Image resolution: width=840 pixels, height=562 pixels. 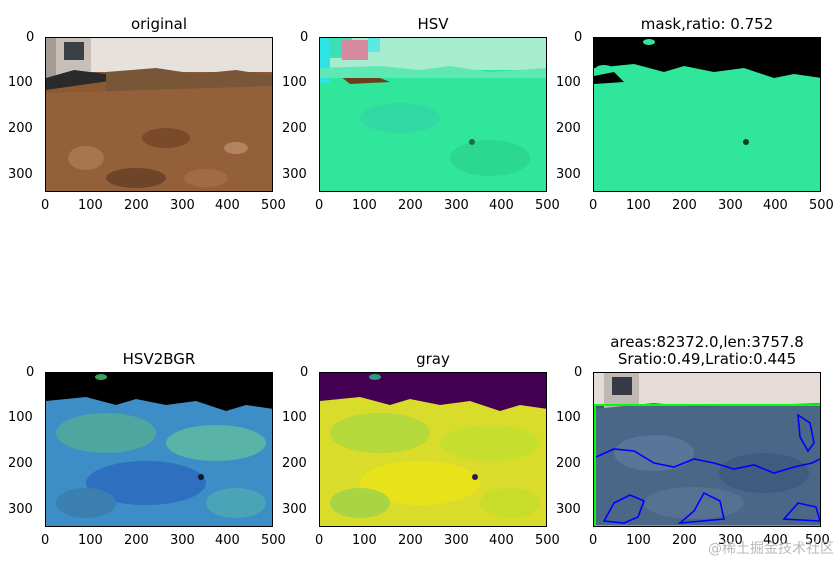 I want to click on panel-title-line2: Sratio:0.49,Lratio:0.445, so click(x=707, y=359).